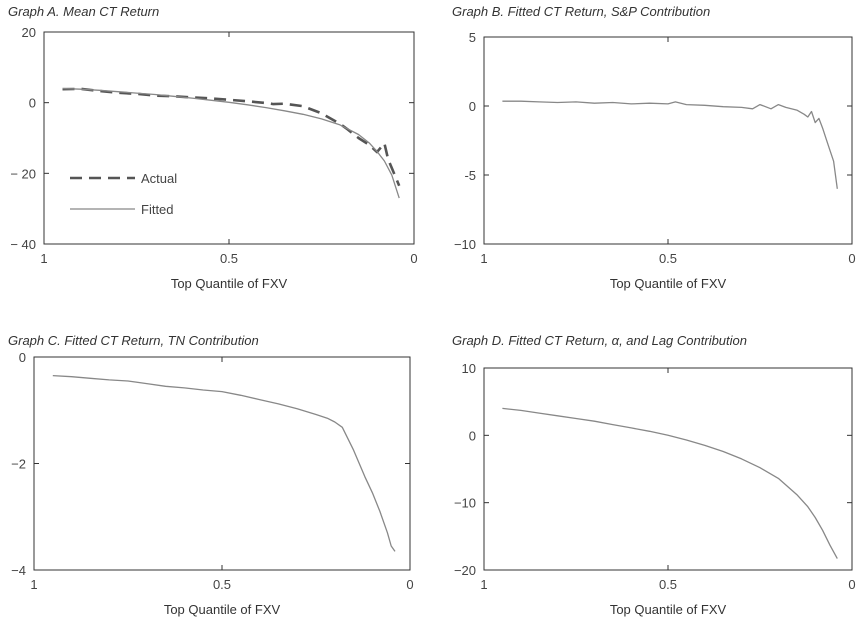 The height and width of the screenshot is (624, 860). What do you see at coordinates (472, 435) in the screenshot?
I see `panel-d-y-tick-label: 0` at bounding box center [472, 435].